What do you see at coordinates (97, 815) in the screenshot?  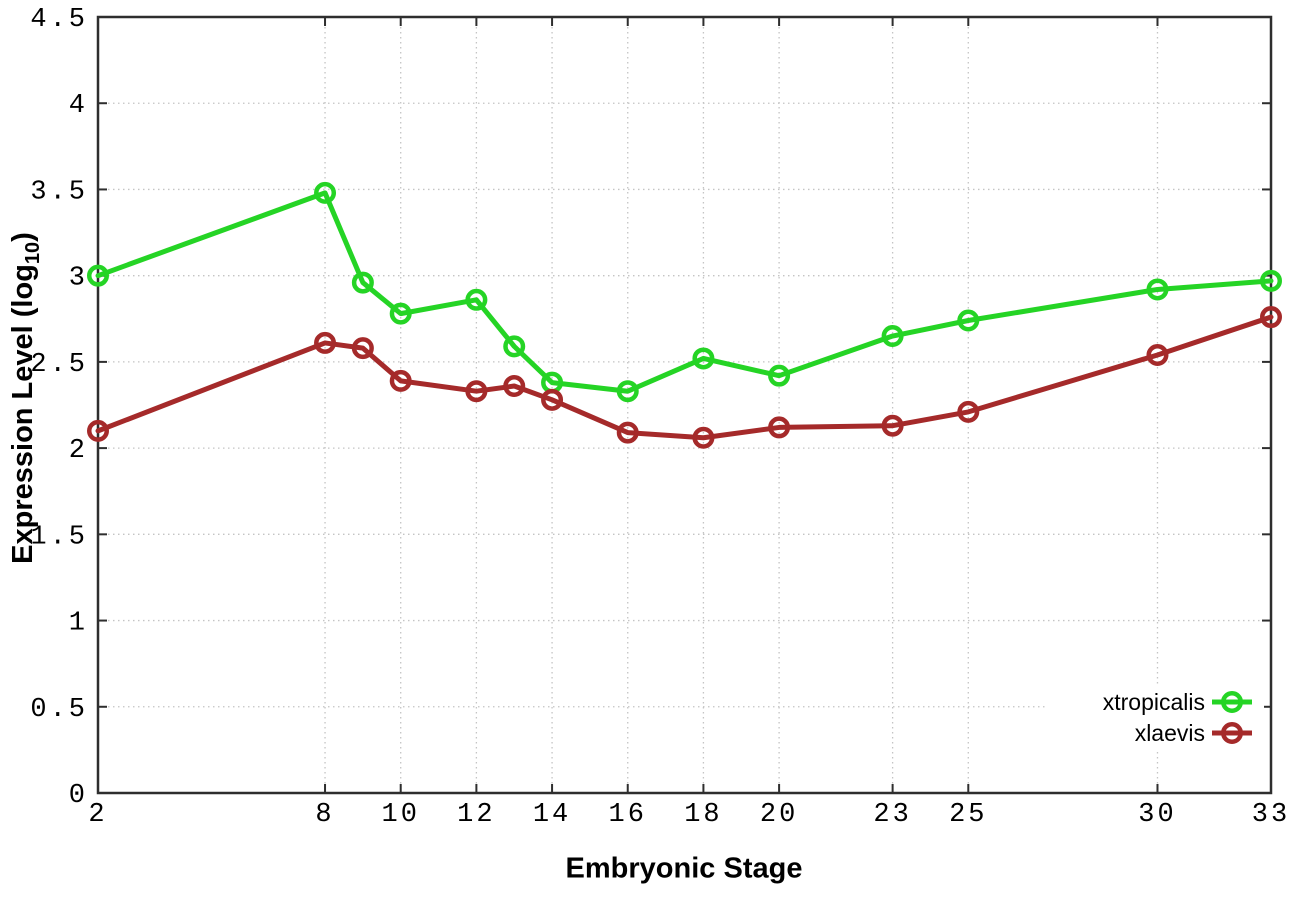 I see `x-tick-label: 2` at bounding box center [97, 815].